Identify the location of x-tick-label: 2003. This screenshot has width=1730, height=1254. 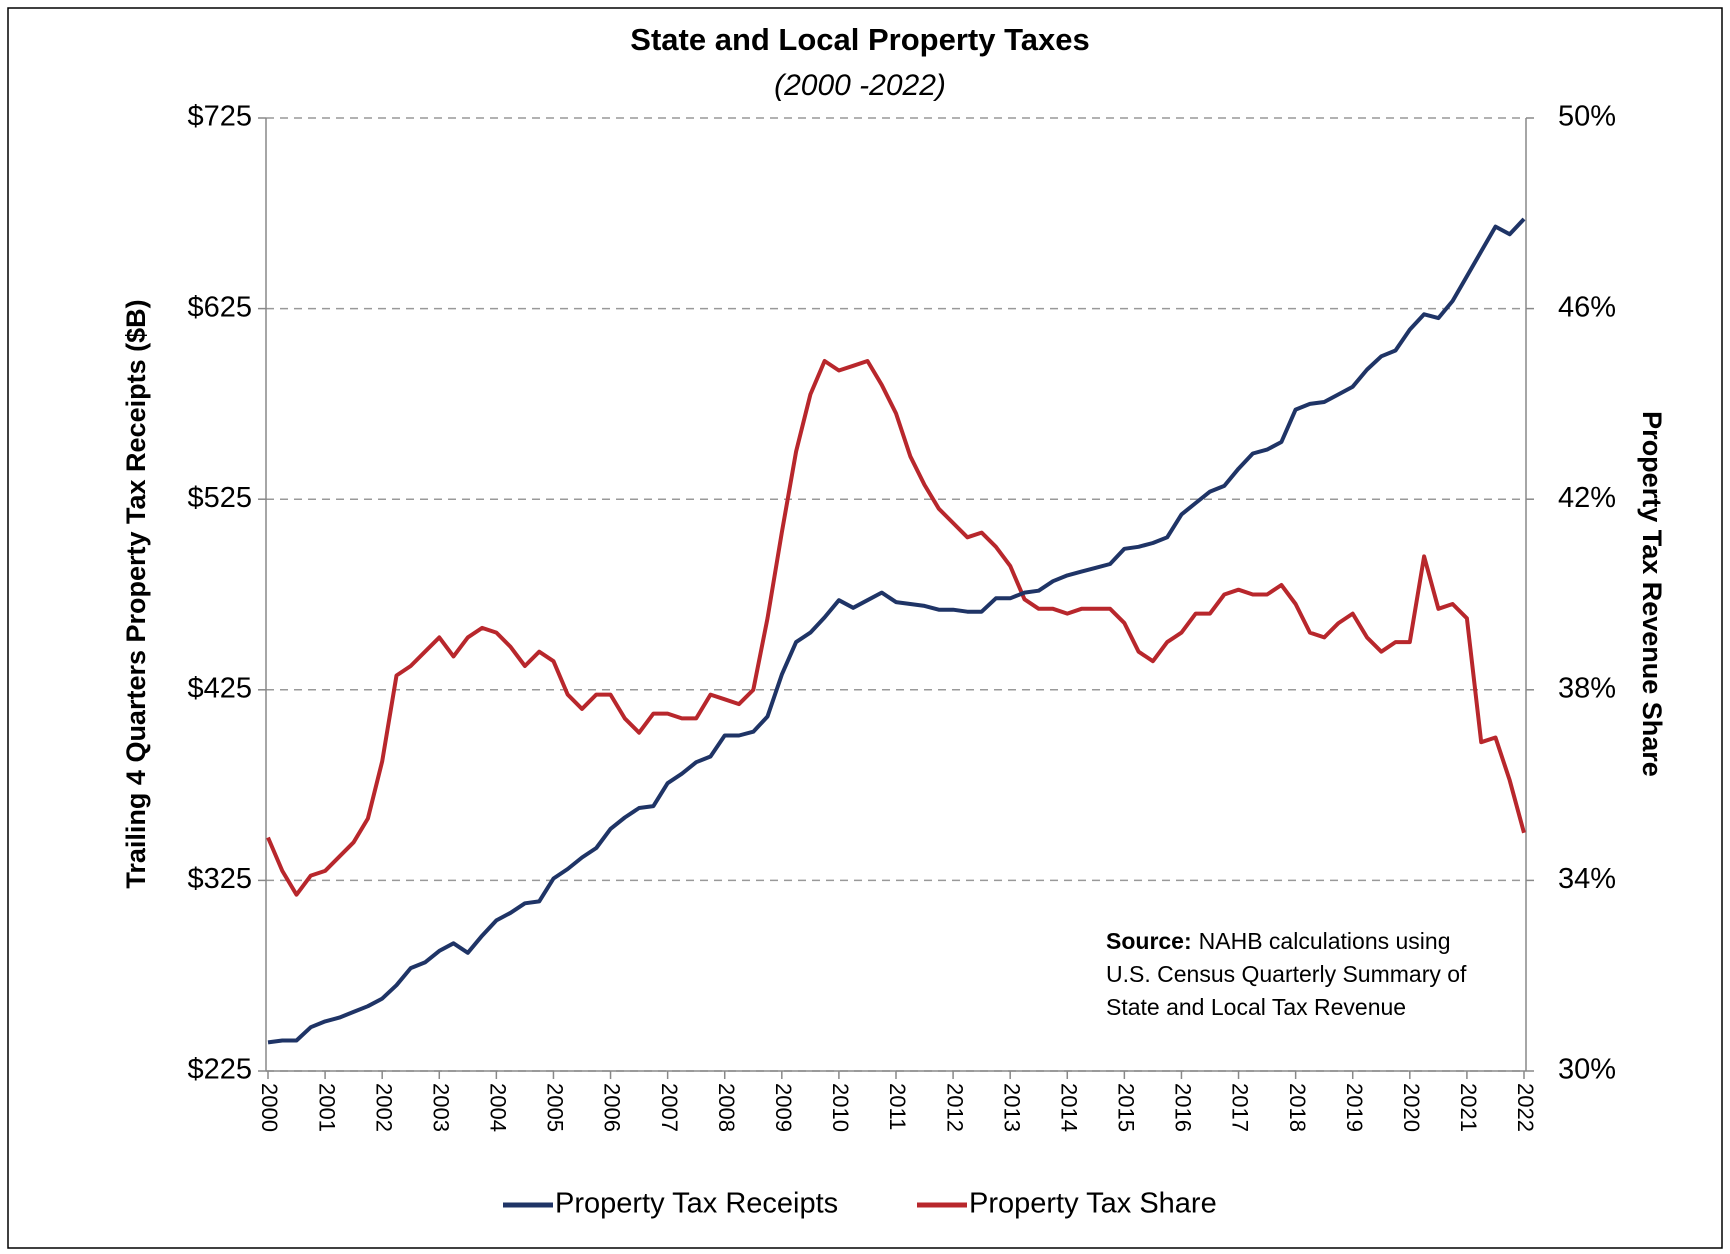
(440, 1107).